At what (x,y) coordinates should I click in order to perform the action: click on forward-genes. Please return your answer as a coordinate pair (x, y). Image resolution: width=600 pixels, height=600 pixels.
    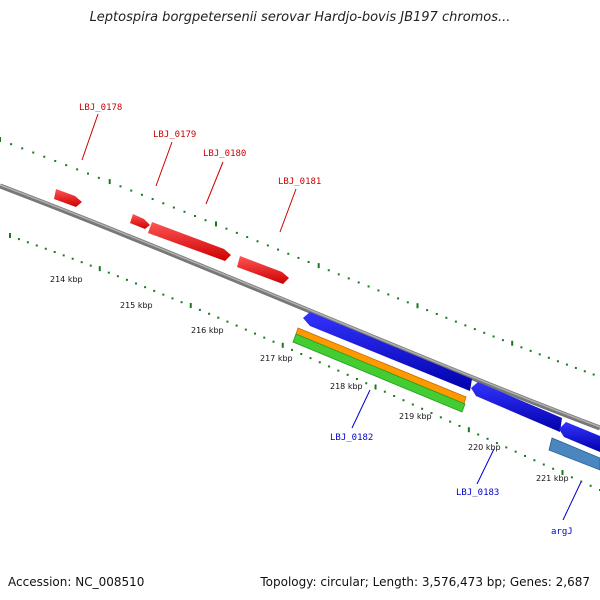
    Looking at the image, I should click on (171, 236).